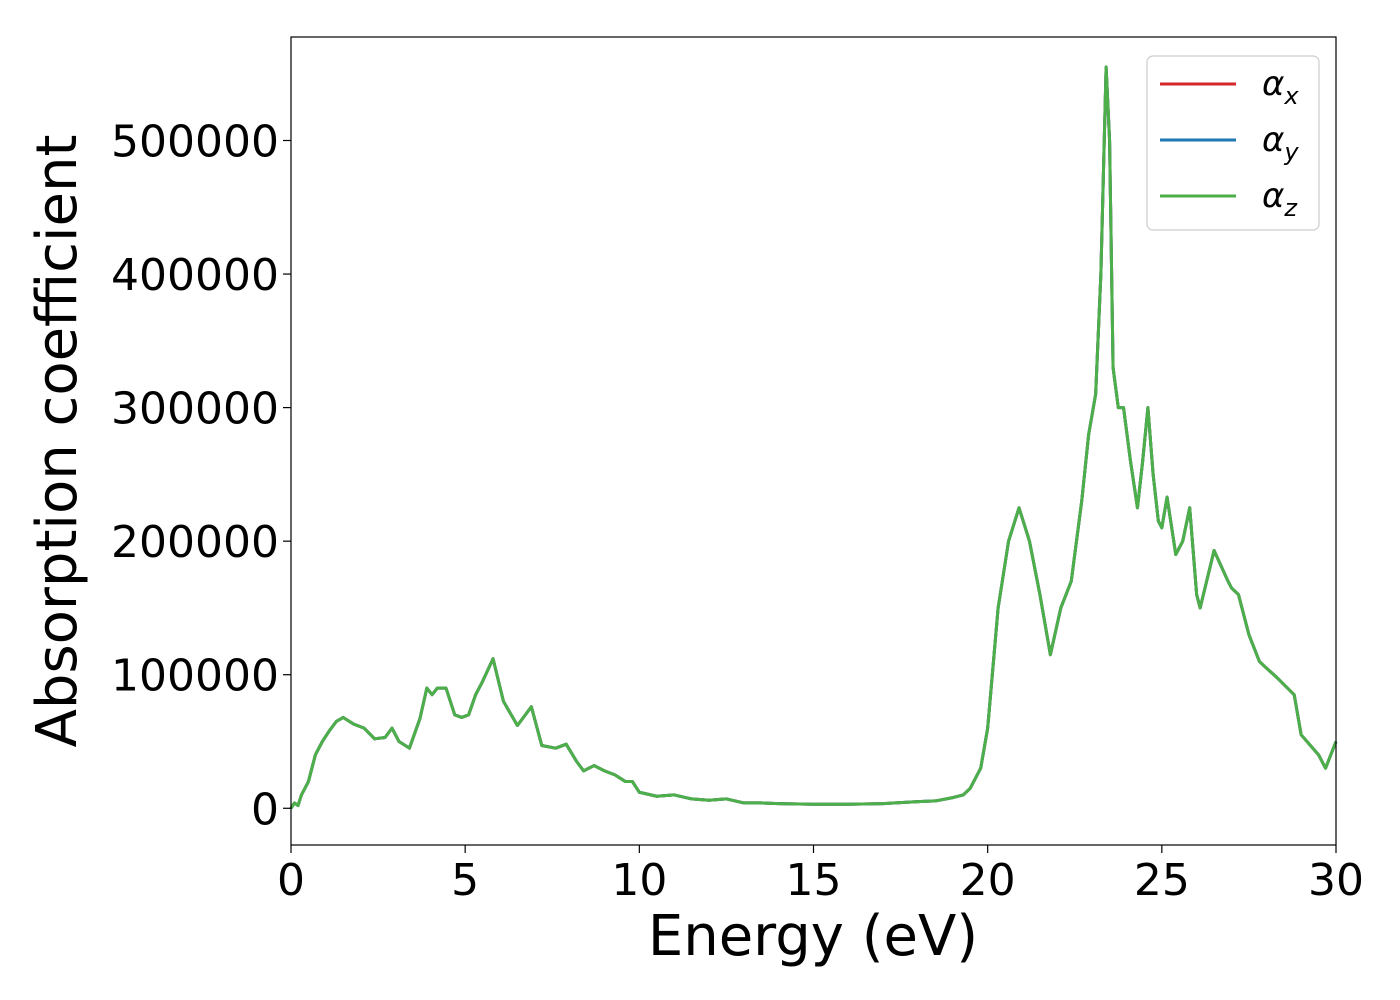 The height and width of the screenshot is (1000, 1400). Describe the element at coordinates (813, 936) in the screenshot. I see `x-axis-title: Energy (eV)` at that location.